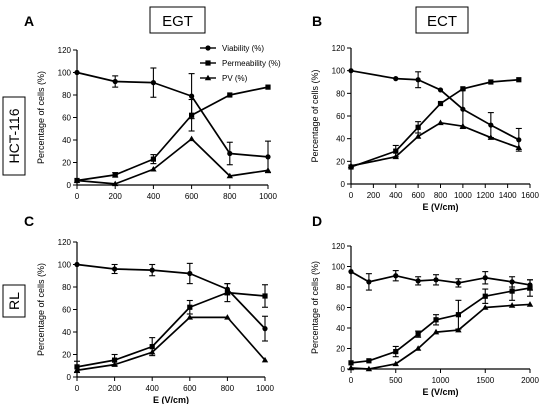 The height and width of the screenshot is (404, 550). Describe the element at coordinates (29, 221) in the screenshot. I see `panel-letter-c: C` at that location.